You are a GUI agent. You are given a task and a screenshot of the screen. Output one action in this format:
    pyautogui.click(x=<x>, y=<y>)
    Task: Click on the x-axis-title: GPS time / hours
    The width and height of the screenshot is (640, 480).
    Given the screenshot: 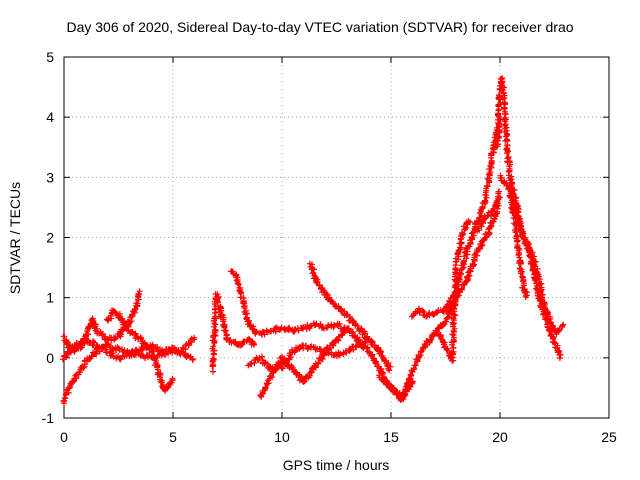 What is the action you would take?
    pyautogui.click(x=336, y=465)
    